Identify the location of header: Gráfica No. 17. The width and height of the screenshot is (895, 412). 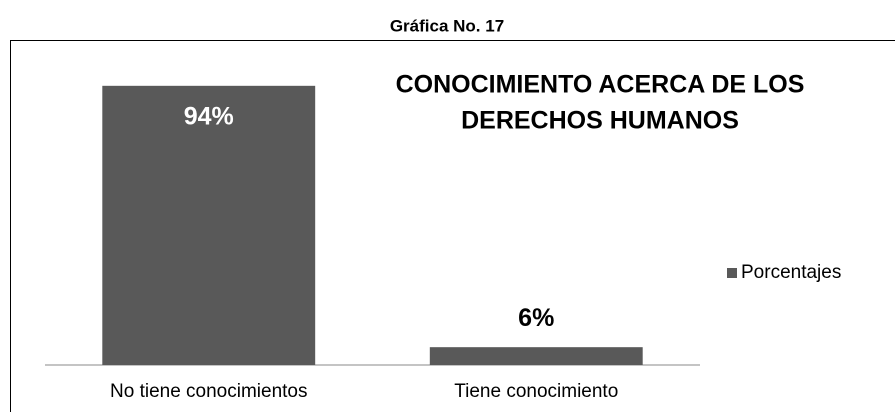
(447, 25).